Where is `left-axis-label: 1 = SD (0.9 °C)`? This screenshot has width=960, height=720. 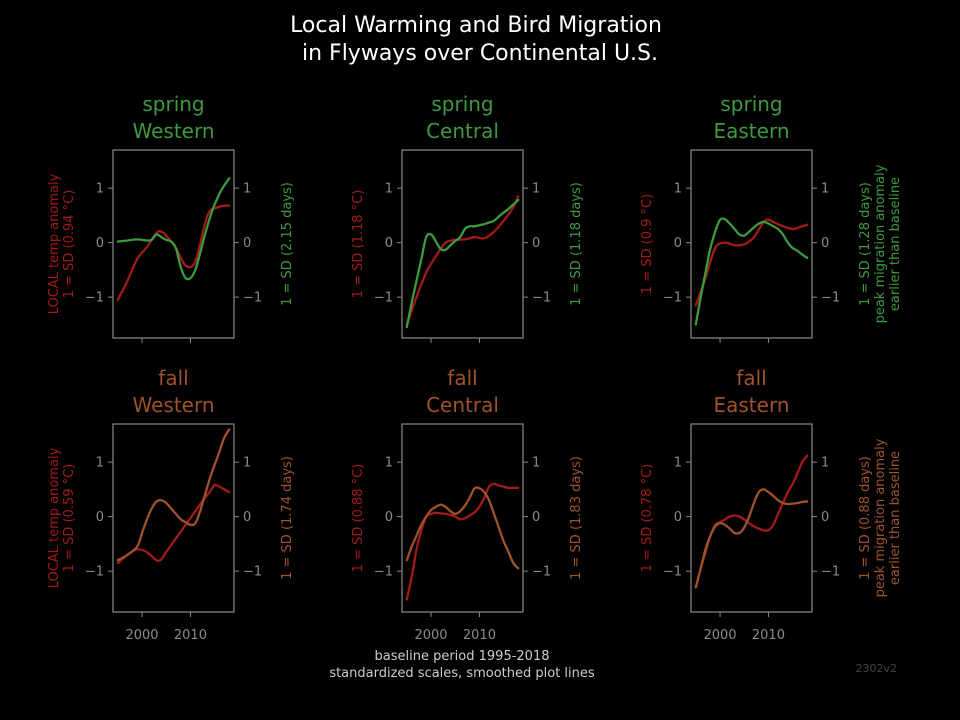 left-axis-label: 1 = SD (0.9 °C) is located at coordinates (647, 244).